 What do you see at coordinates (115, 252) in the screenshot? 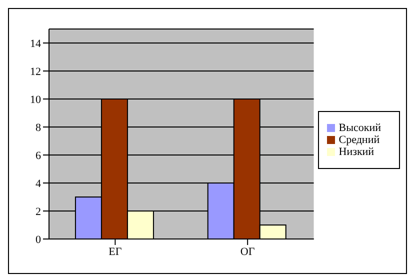
I see `x-tick-label: ЕГ` at bounding box center [115, 252].